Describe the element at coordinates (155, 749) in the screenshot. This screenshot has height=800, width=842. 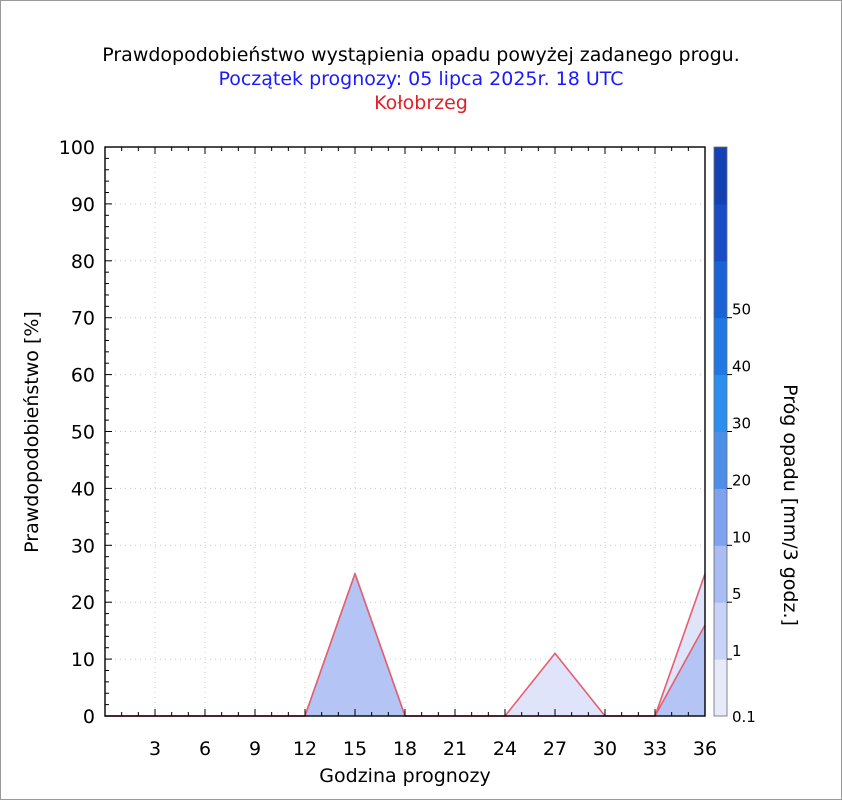
I see `x-tick-label: 3` at that location.